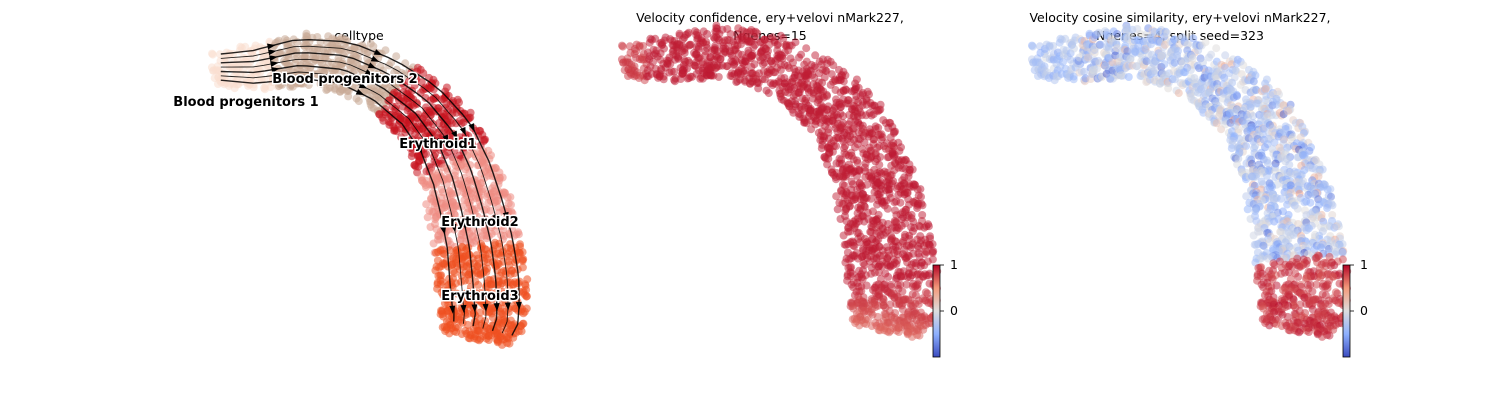 The width and height of the screenshot is (1500, 404). I want to click on colorbar: 1 0, so click(1355, 307).